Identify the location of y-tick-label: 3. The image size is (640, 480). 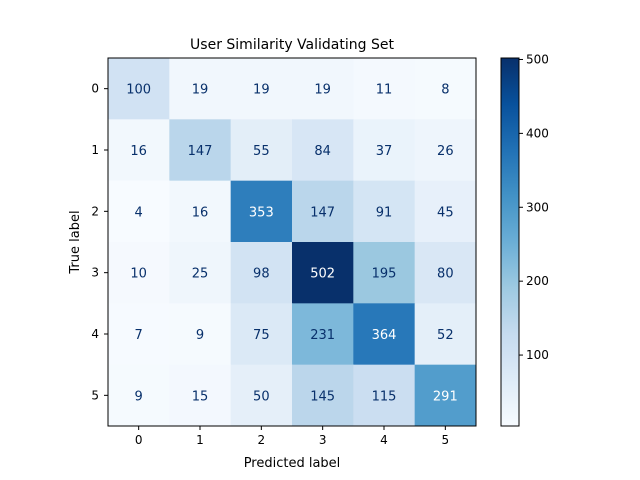
(95, 273).